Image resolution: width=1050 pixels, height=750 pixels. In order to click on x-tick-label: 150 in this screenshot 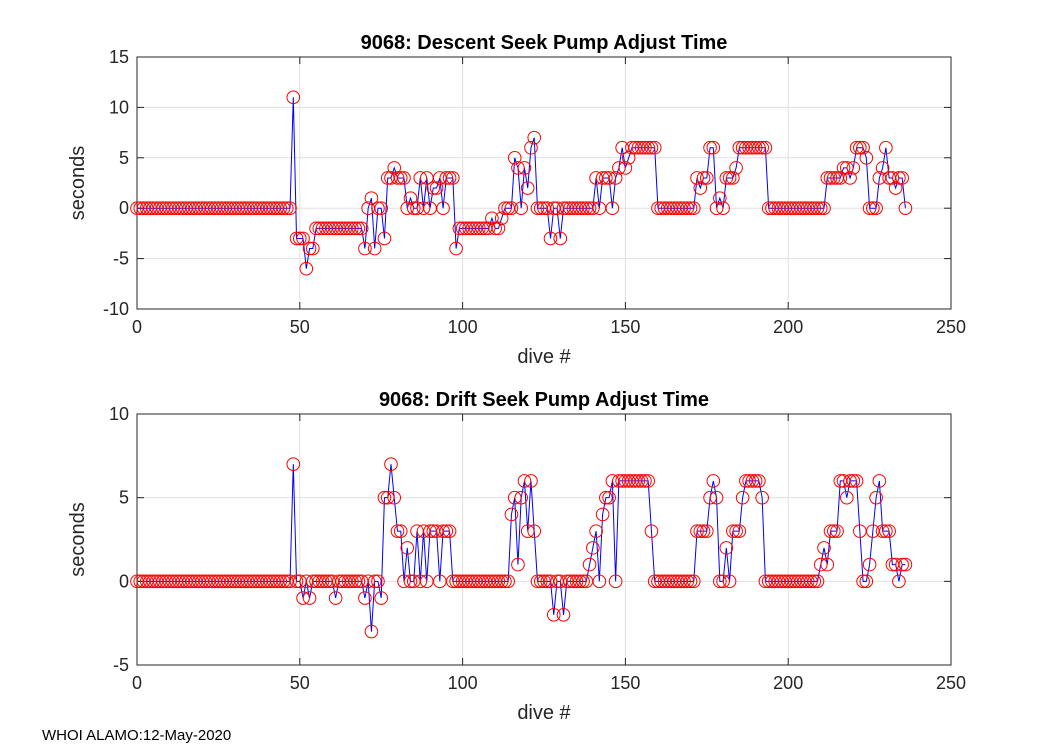, I will do `click(625, 683)`.